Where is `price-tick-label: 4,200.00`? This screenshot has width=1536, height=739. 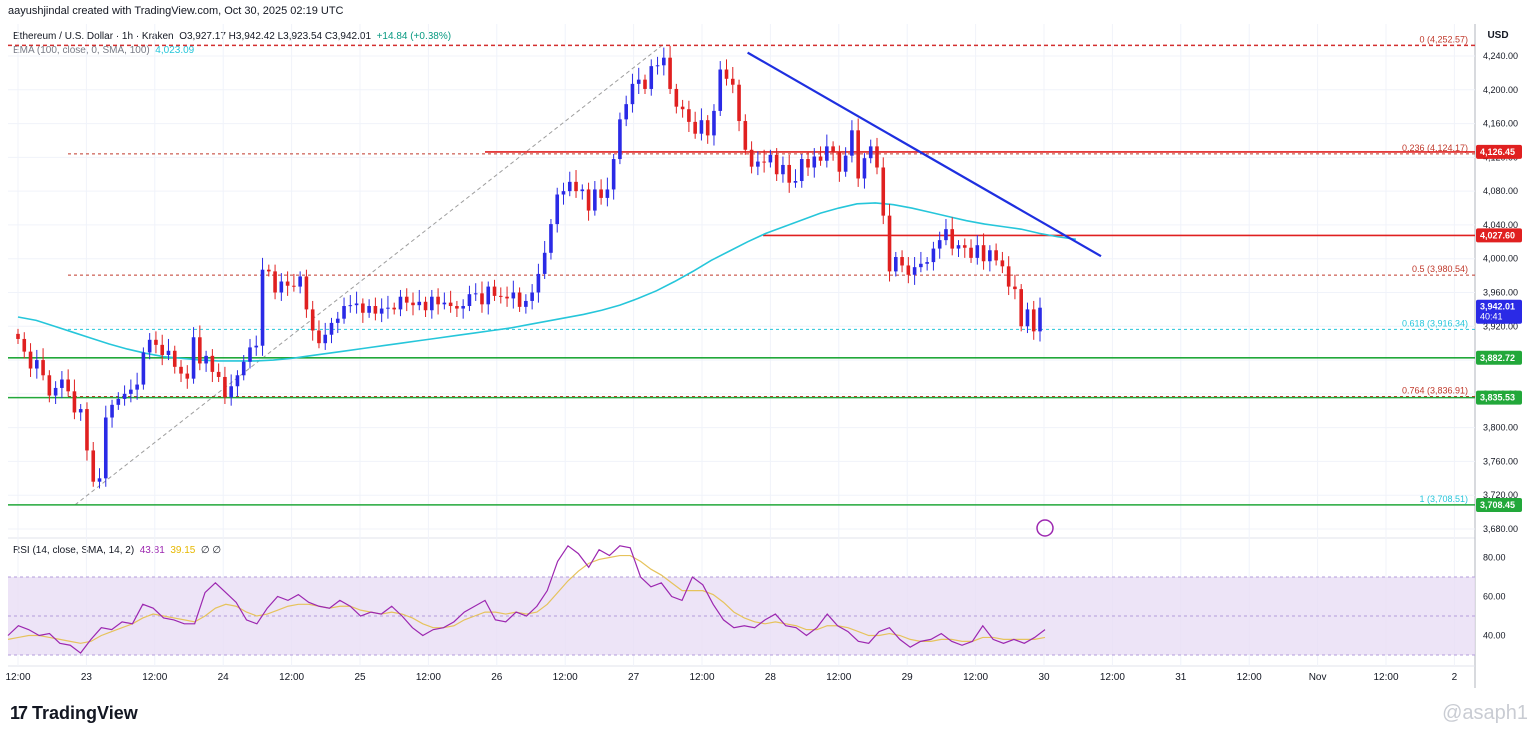 price-tick-label: 4,200.00 is located at coordinates (1500, 90).